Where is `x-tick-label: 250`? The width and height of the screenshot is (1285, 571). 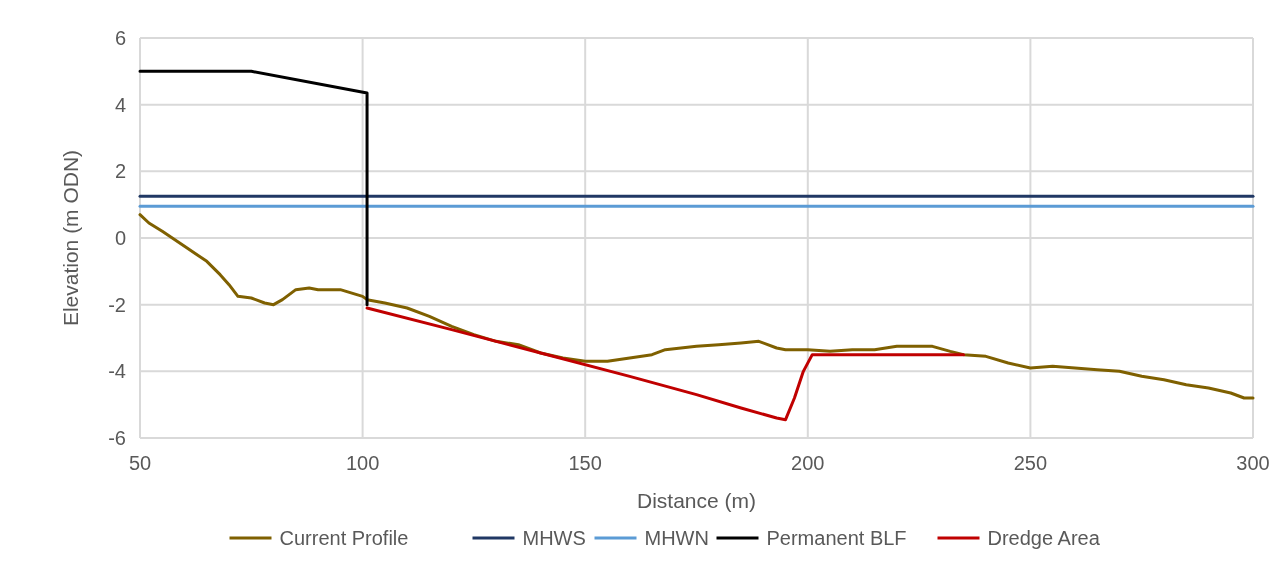
x-tick-label: 250 is located at coordinates (1030, 463).